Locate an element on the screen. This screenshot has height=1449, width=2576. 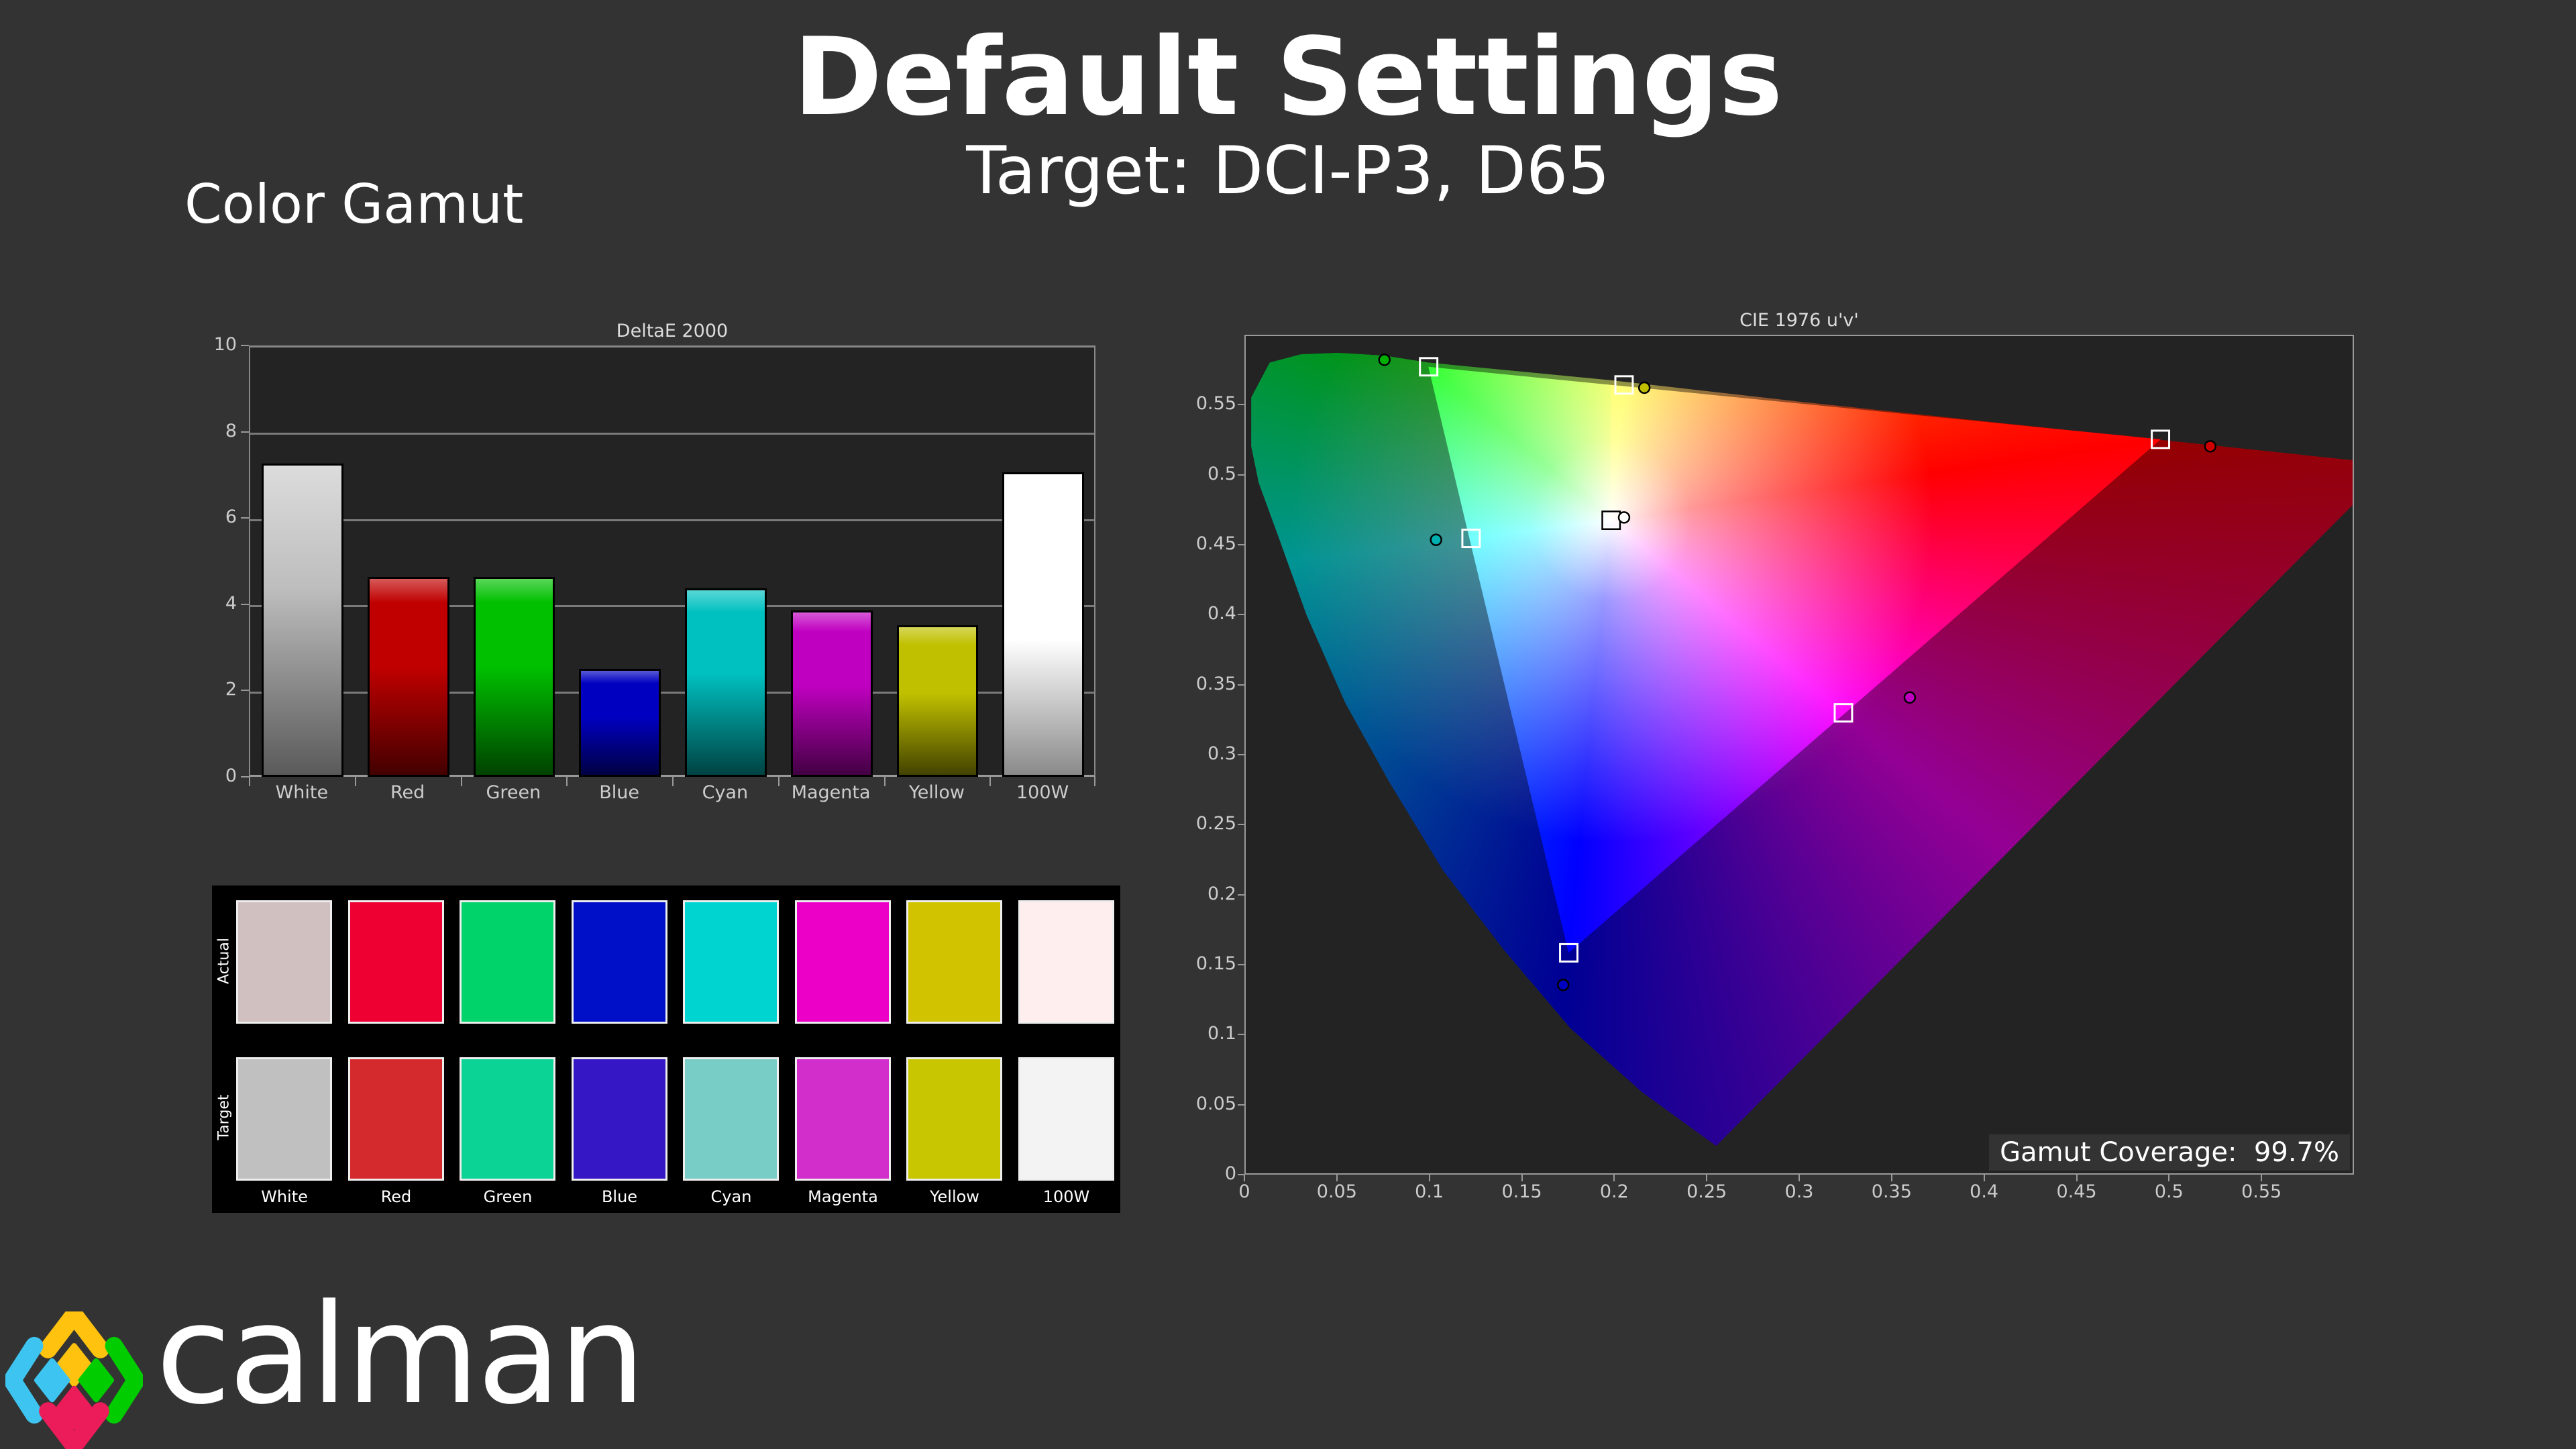
section-title: Color Gamut is located at coordinates (354, 204).